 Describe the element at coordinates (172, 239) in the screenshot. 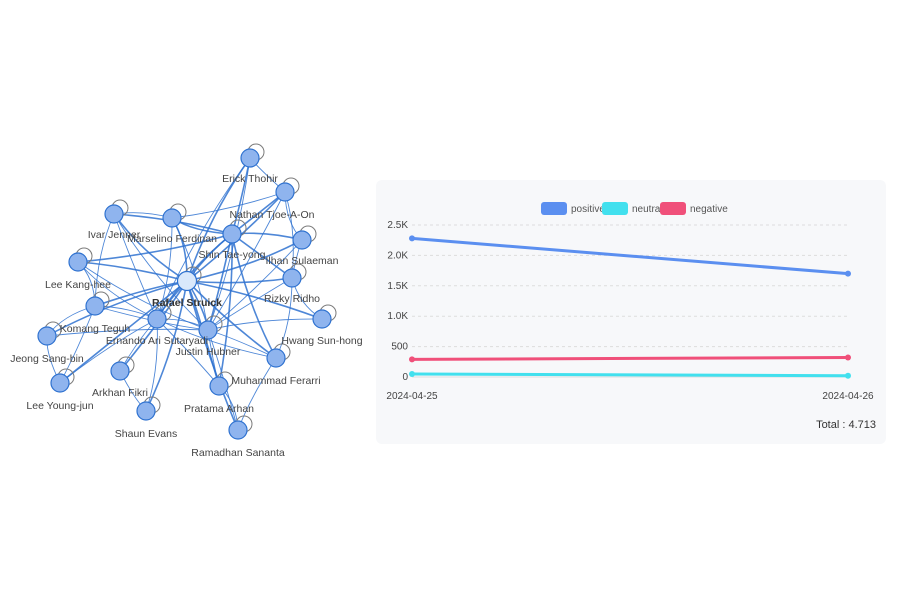

I see `network-node-label: Marselino Ferdinan` at that location.